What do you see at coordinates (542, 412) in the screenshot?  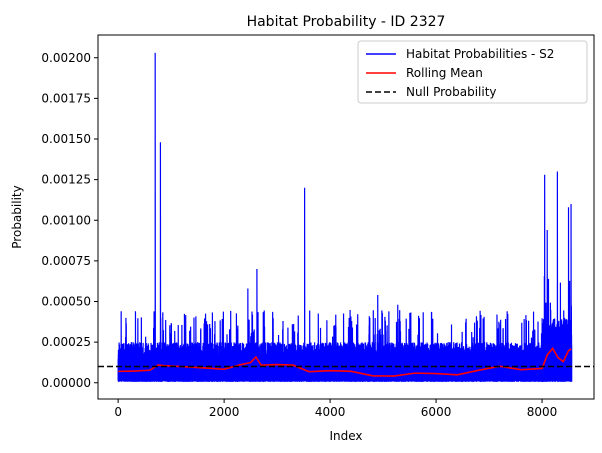 I see `x-tick-label: 8000` at bounding box center [542, 412].